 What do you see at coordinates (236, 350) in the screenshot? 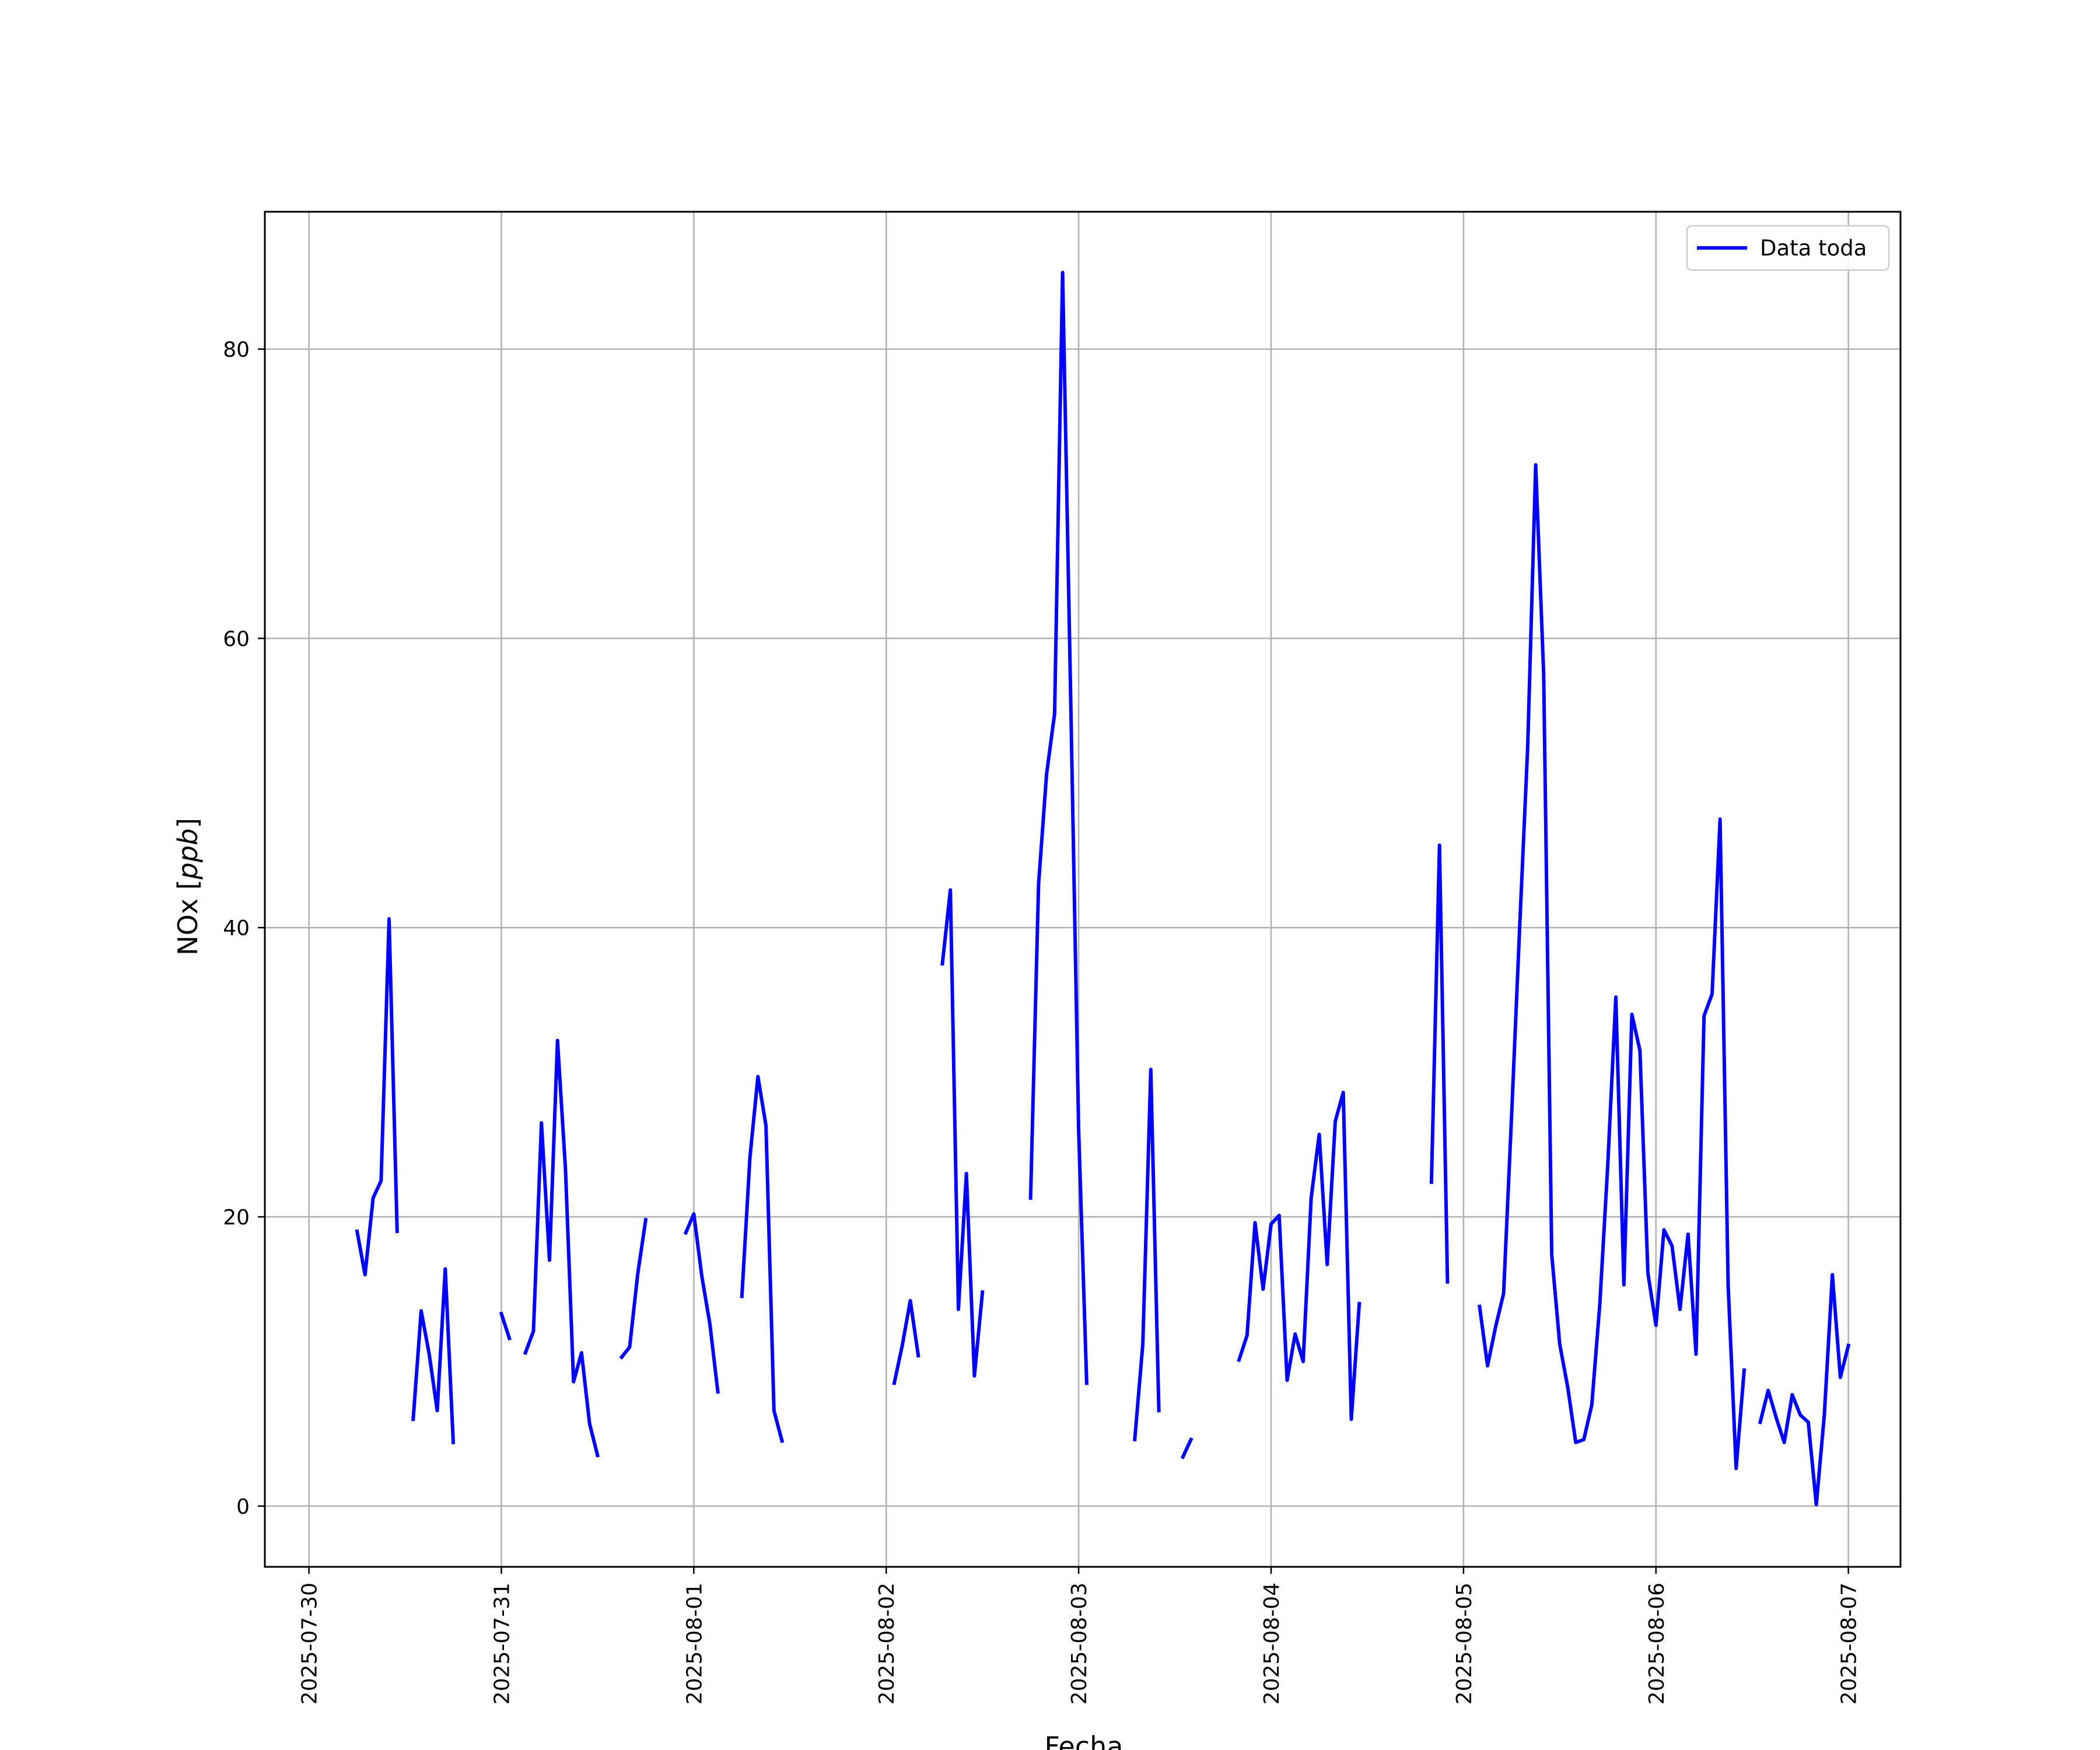
I see `y-tick-label: 80` at bounding box center [236, 350].